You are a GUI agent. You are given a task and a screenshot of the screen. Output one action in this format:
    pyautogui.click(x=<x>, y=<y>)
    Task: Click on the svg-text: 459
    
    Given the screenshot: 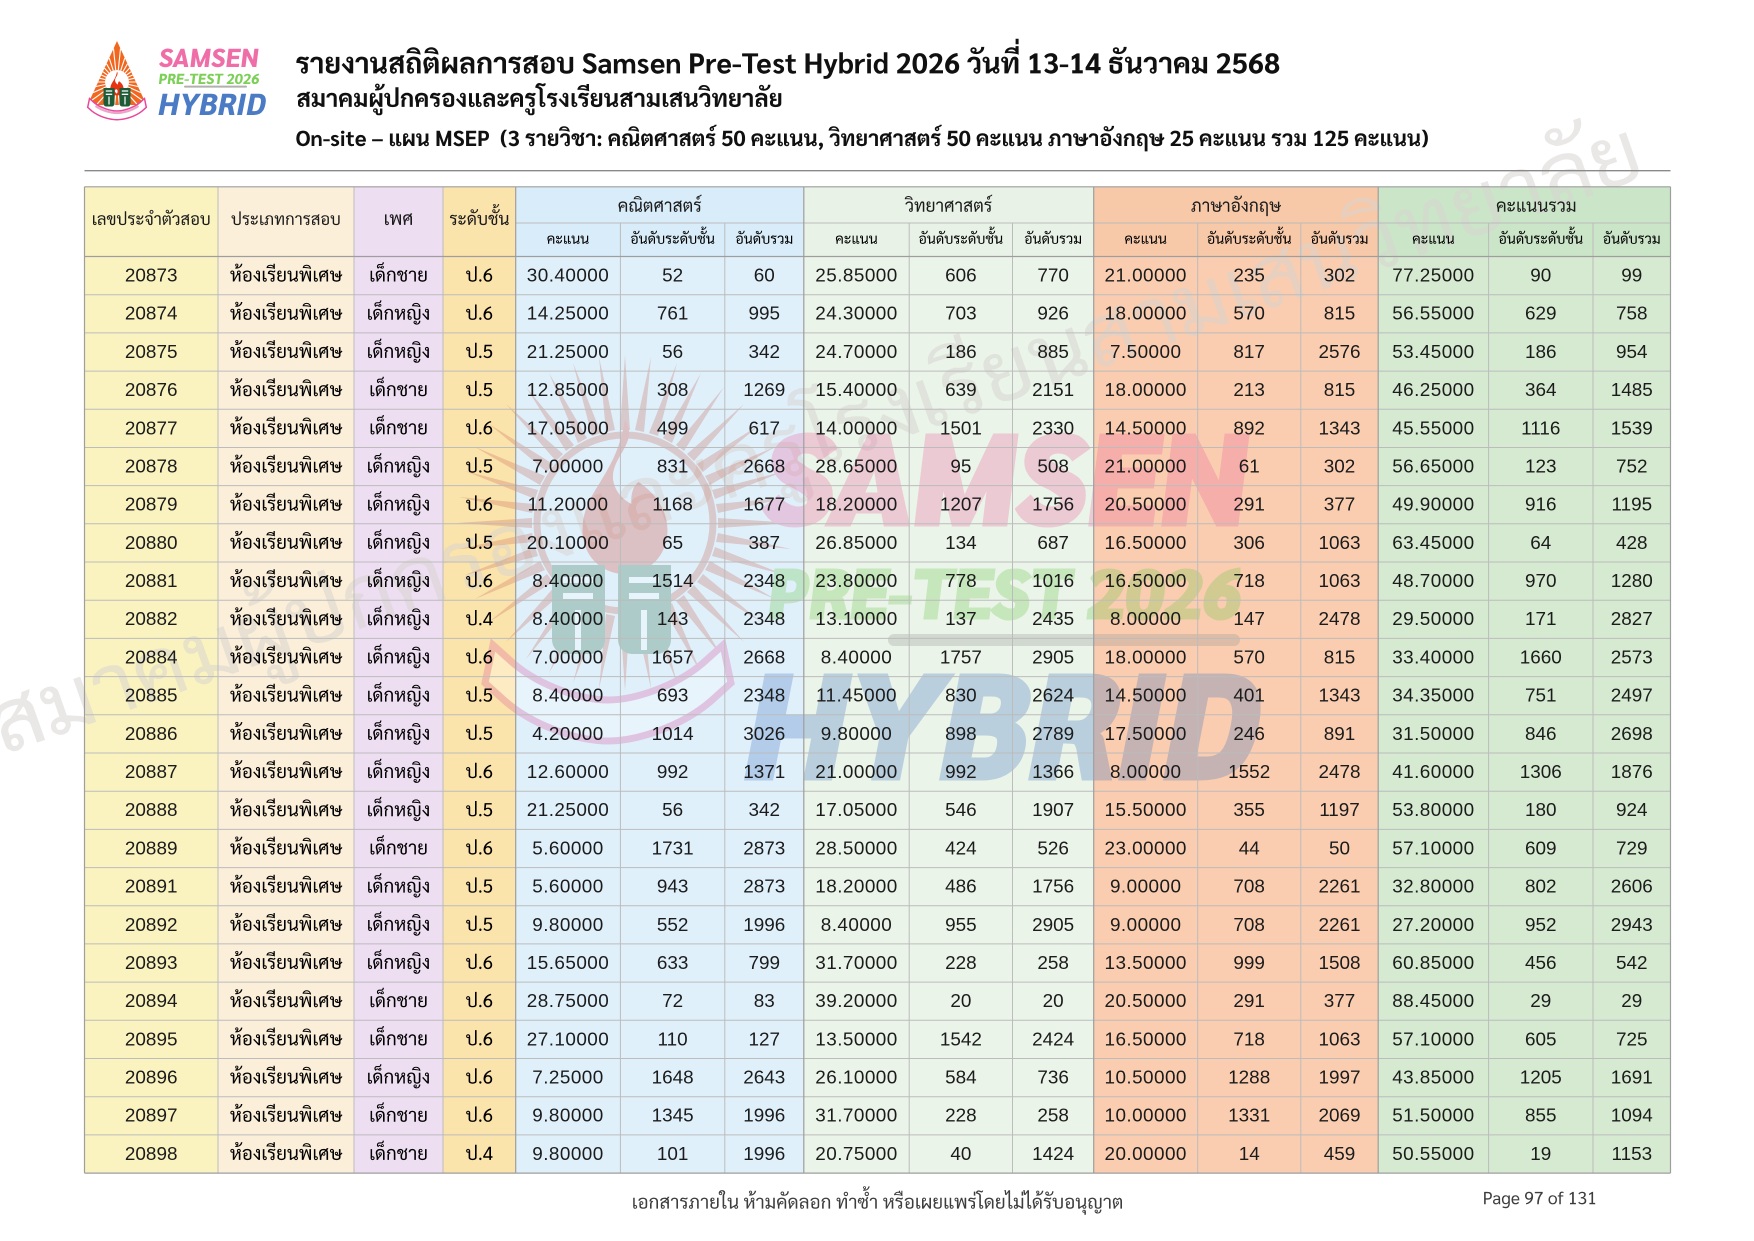 What is the action you would take?
    pyautogui.click(x=1340, y=1154)
    